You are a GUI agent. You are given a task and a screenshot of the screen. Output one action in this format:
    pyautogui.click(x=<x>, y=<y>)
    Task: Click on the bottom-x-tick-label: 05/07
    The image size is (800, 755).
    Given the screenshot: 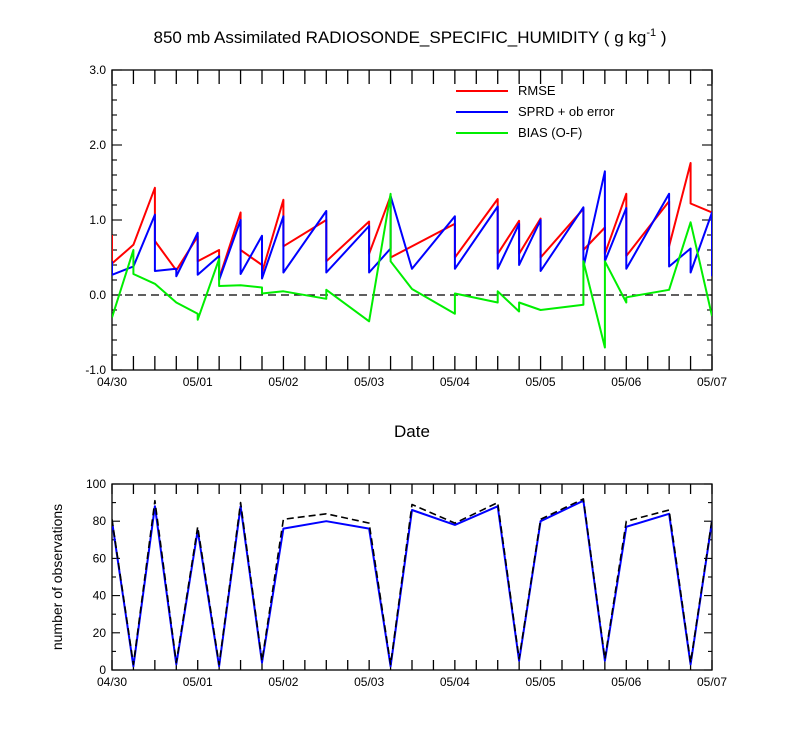 What is the action you would take?
    pyautogui.click(x=712, y=682)
    